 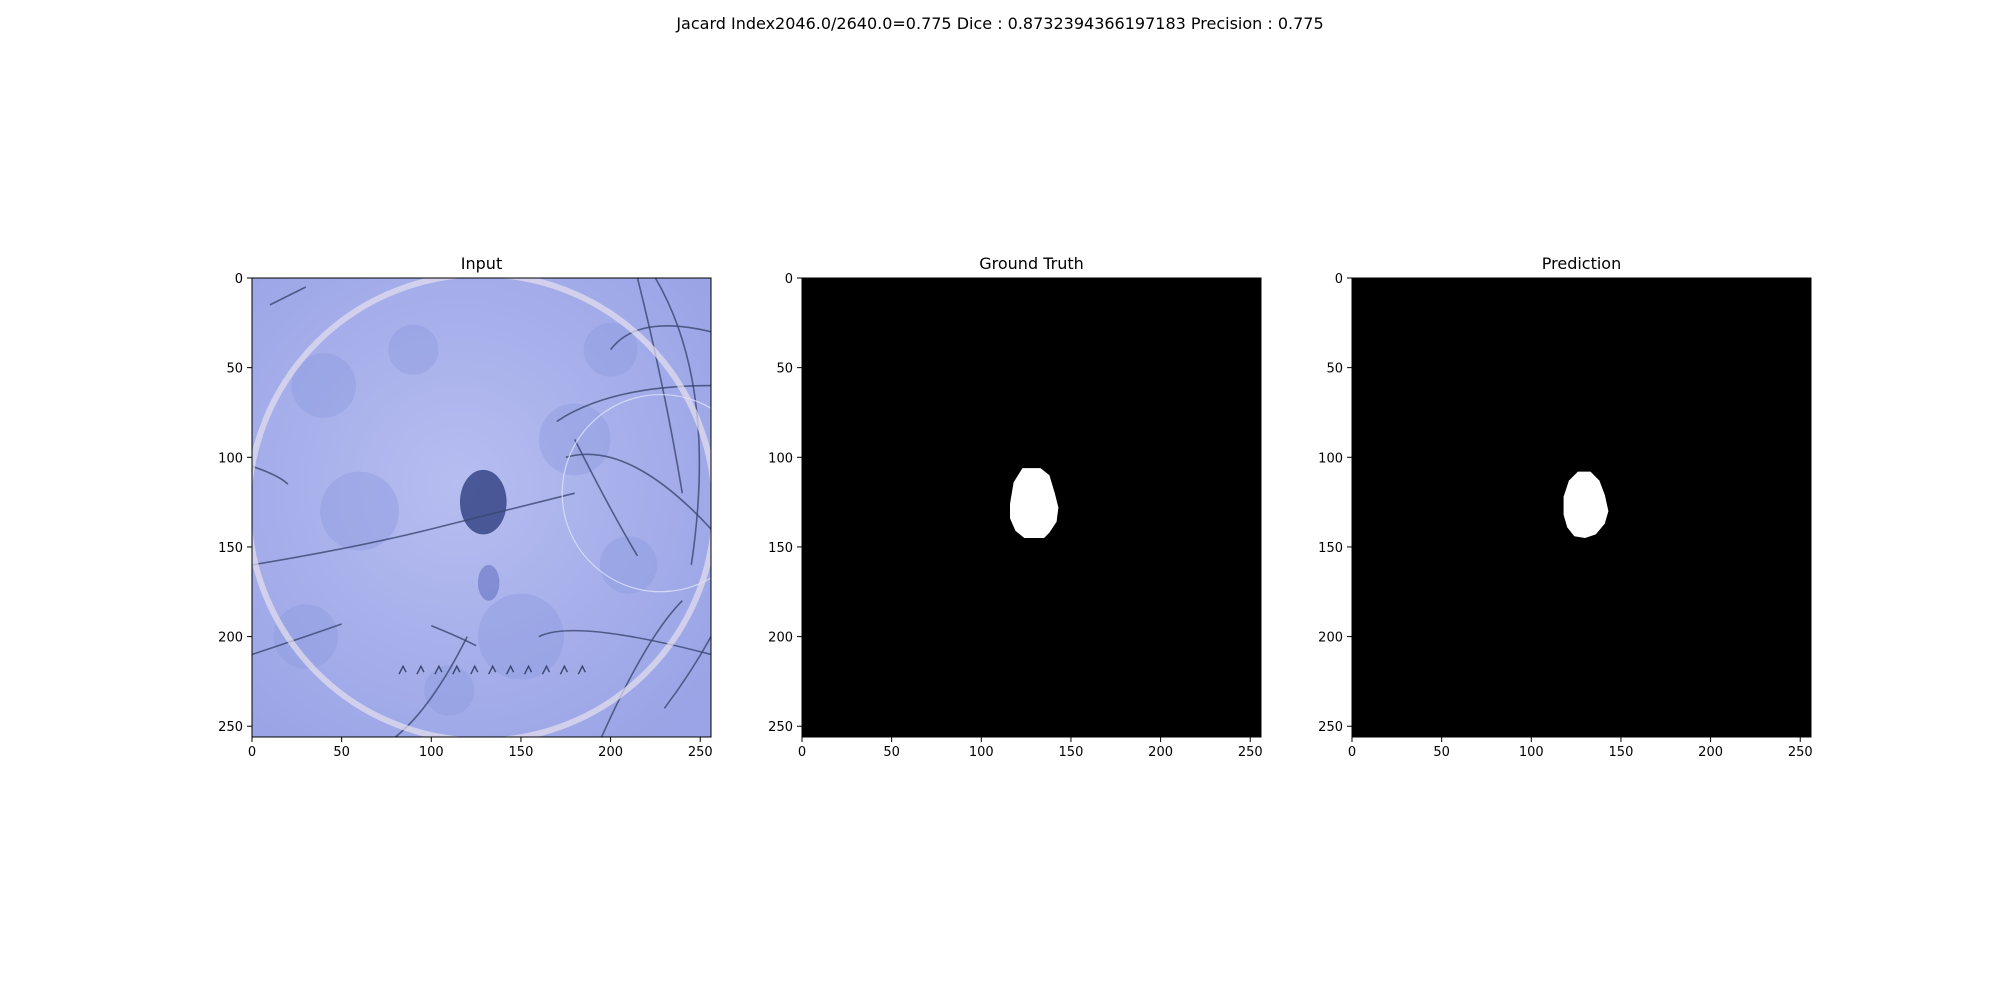 I want to click on lesion-satellite, so click(x=488, y=582).